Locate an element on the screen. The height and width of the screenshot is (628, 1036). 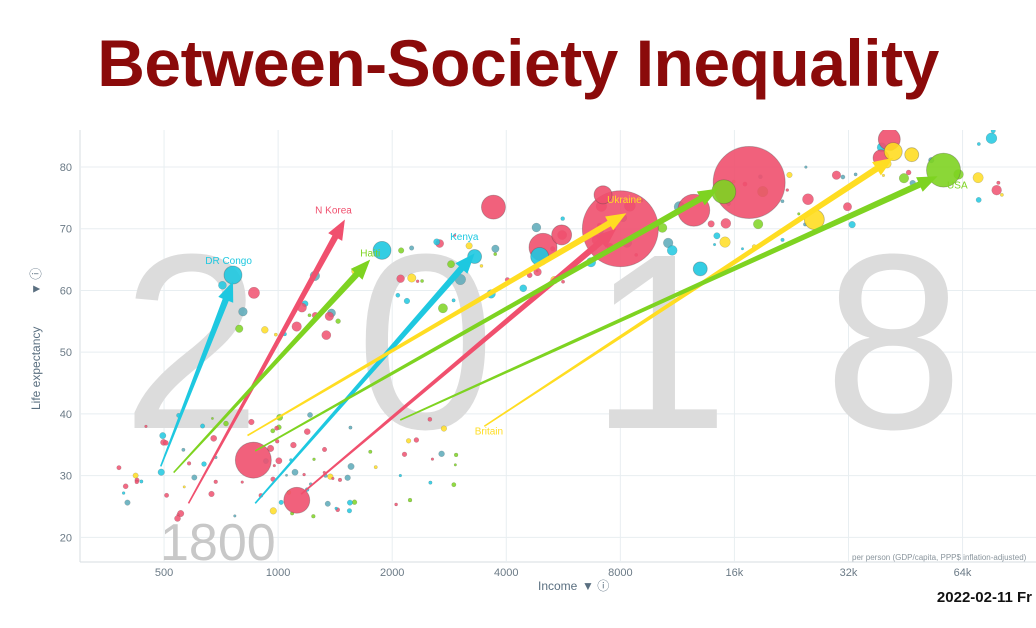
x-axis-label-icons: ▼ ⓘ is located at coordinates (595, 586).